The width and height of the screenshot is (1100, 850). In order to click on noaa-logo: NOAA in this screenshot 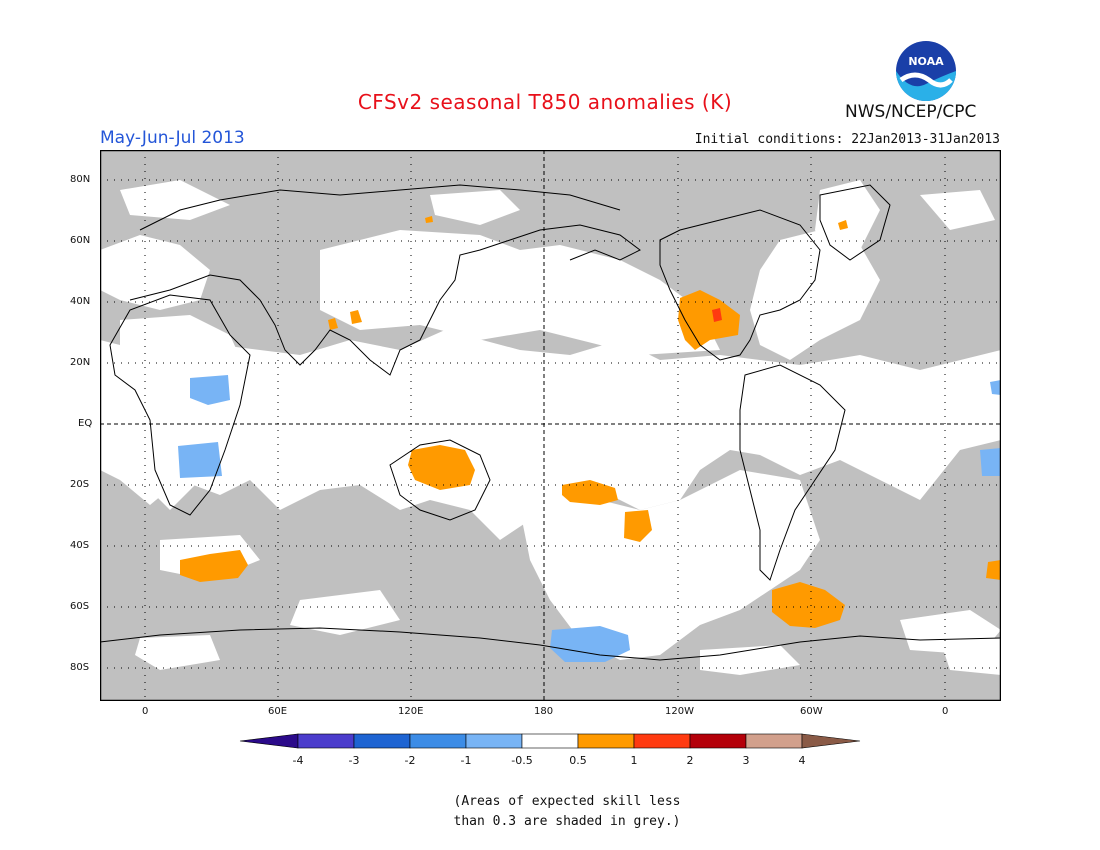, I will do `click(926, 71)`.